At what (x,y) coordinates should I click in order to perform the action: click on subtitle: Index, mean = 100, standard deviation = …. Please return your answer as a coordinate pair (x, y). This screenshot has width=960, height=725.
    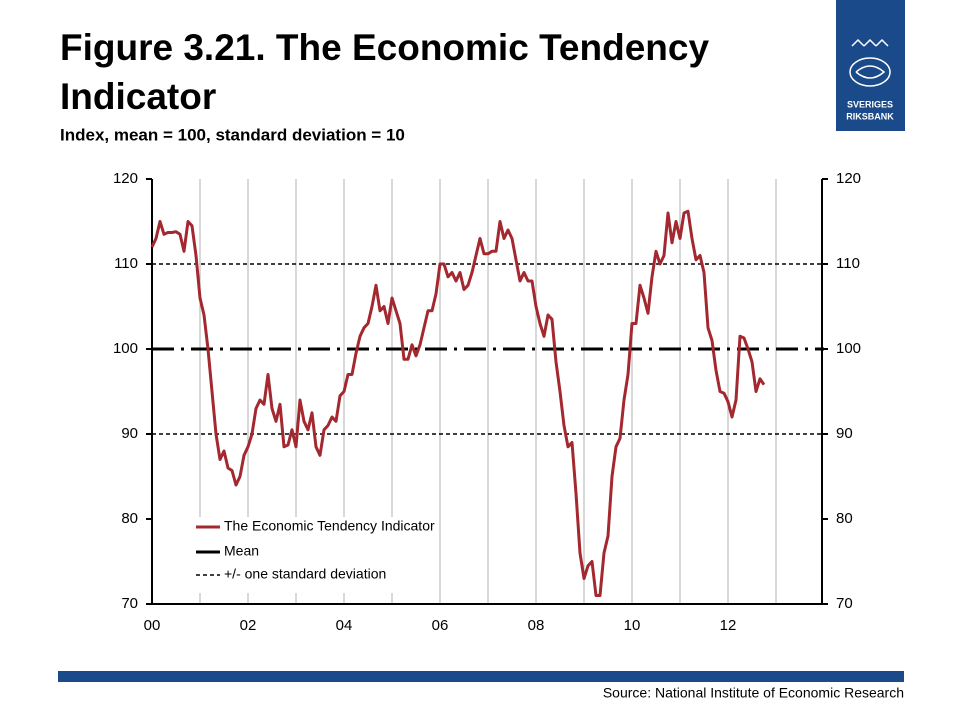
    Looking at the image, I should click on (232, 134).